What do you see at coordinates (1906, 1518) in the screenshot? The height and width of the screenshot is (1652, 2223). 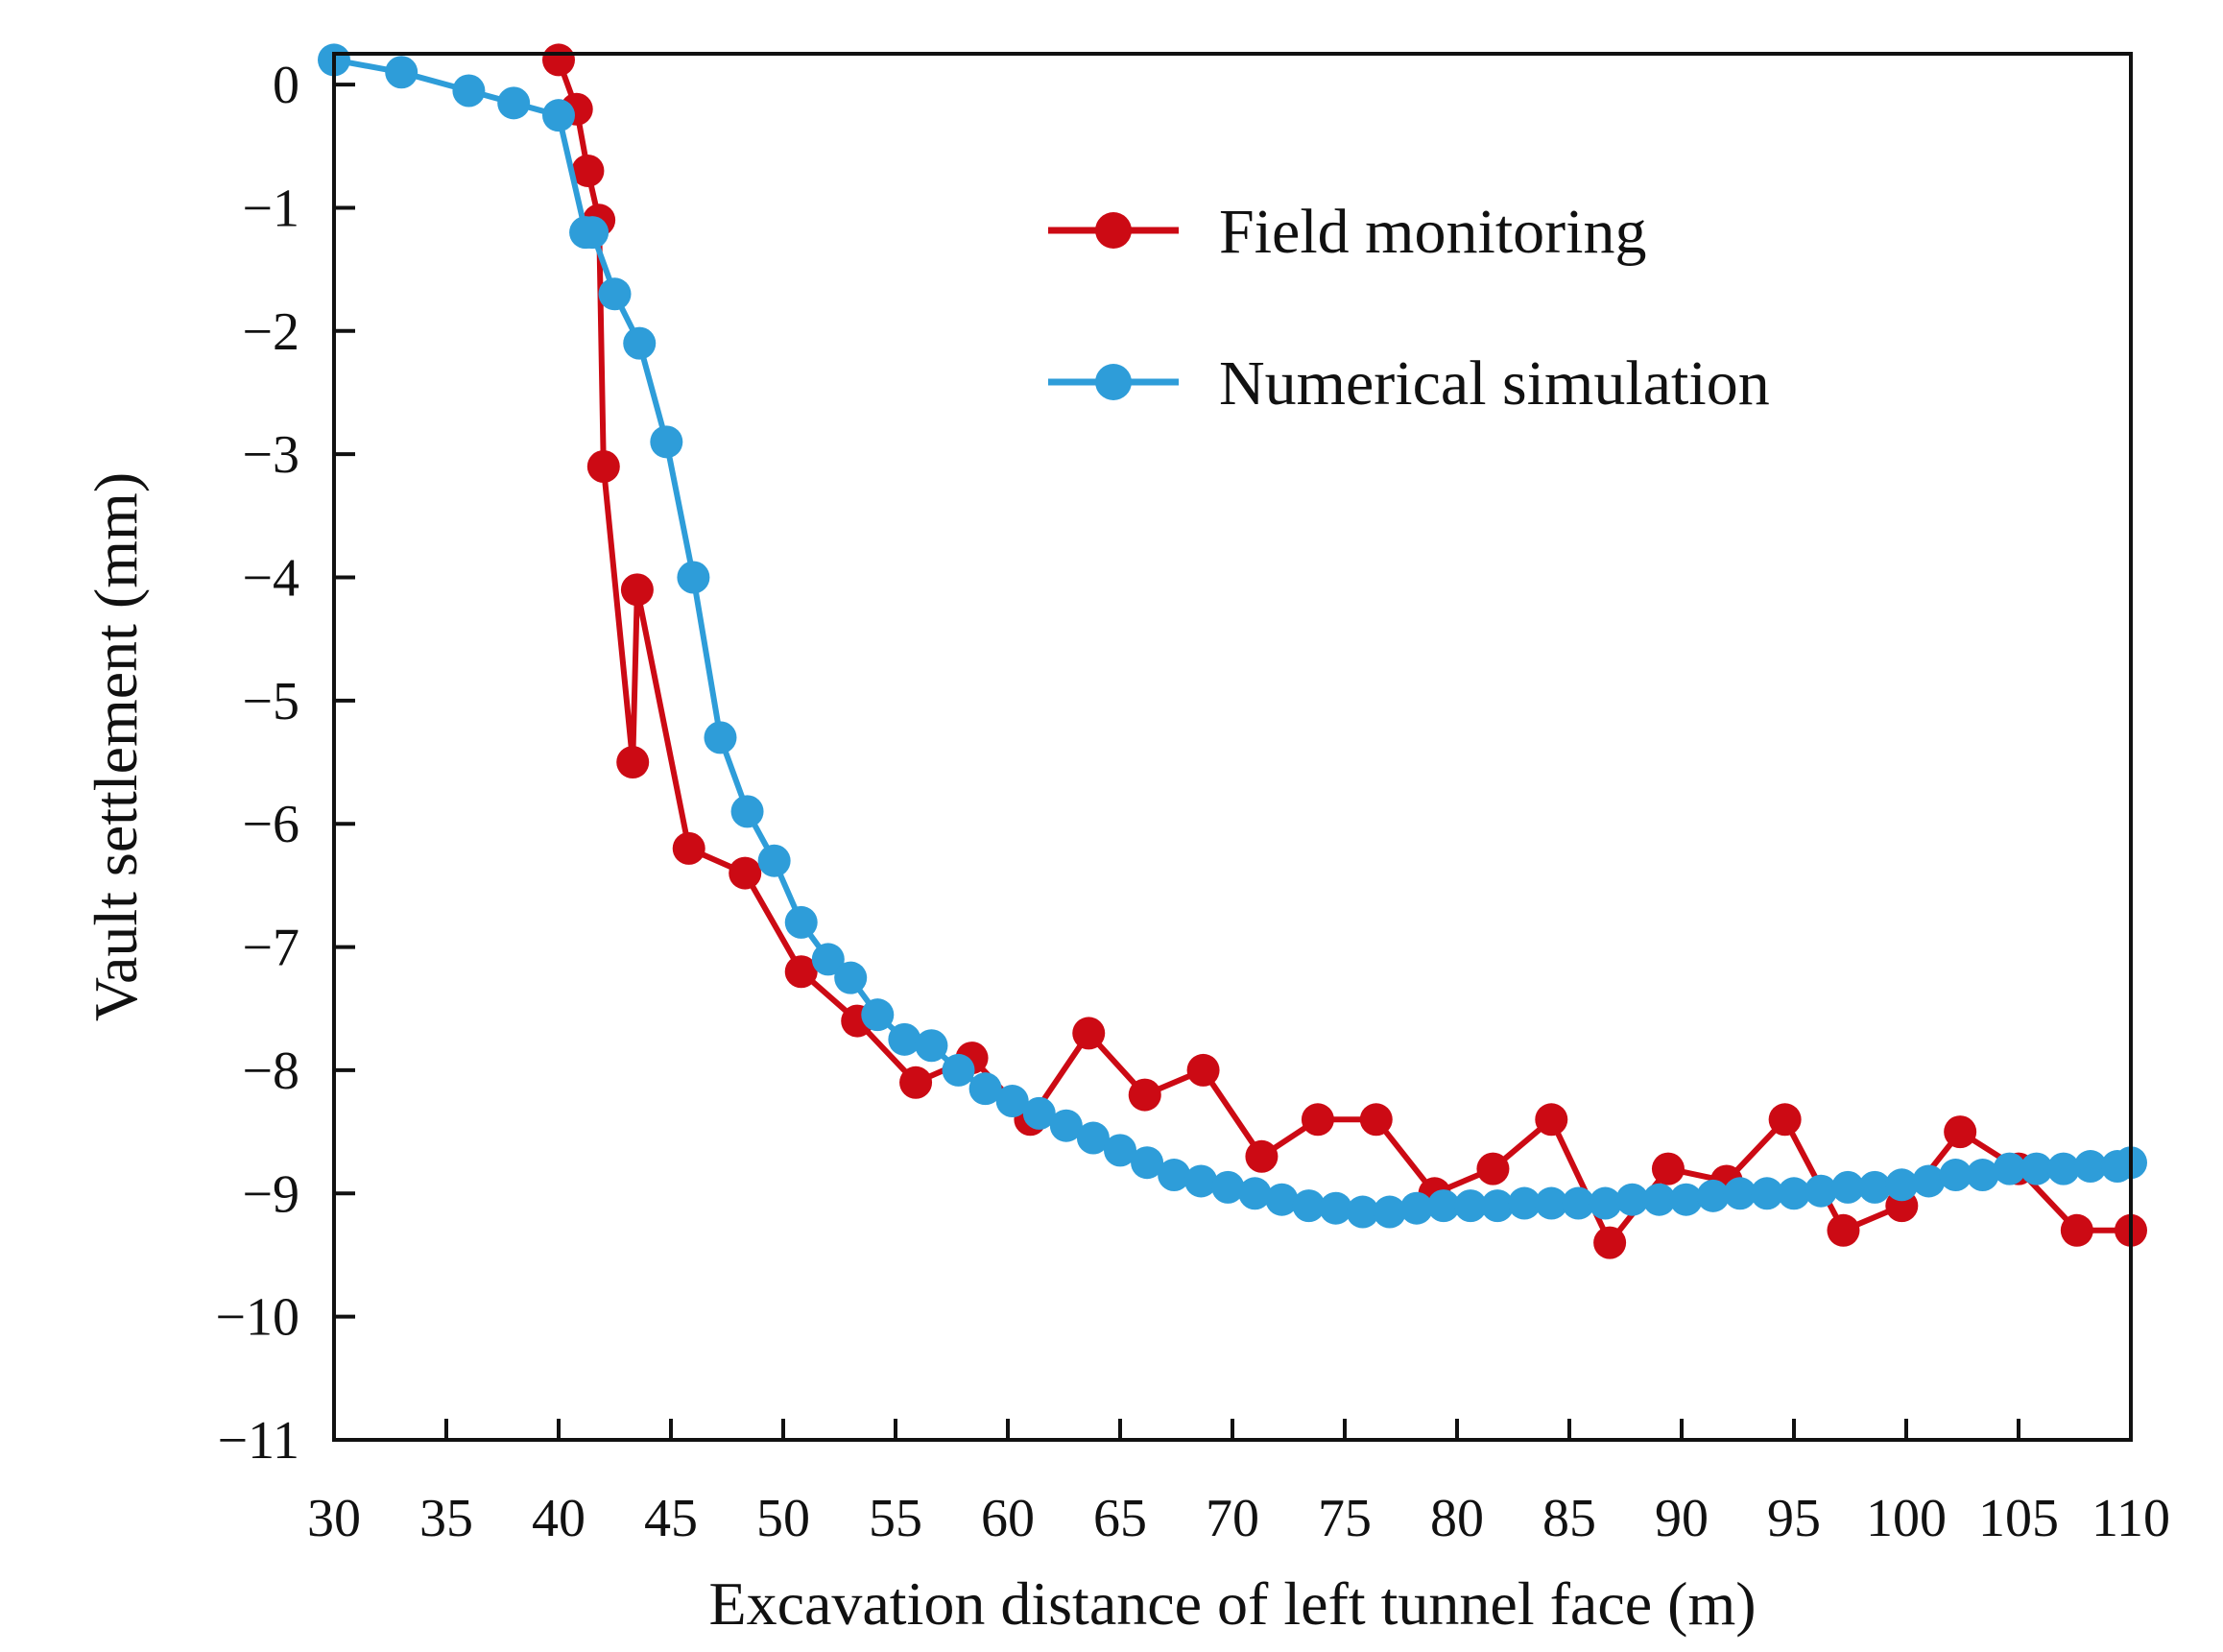 I see `x-tick-label: 100` at bounding box center [1906, 1518].